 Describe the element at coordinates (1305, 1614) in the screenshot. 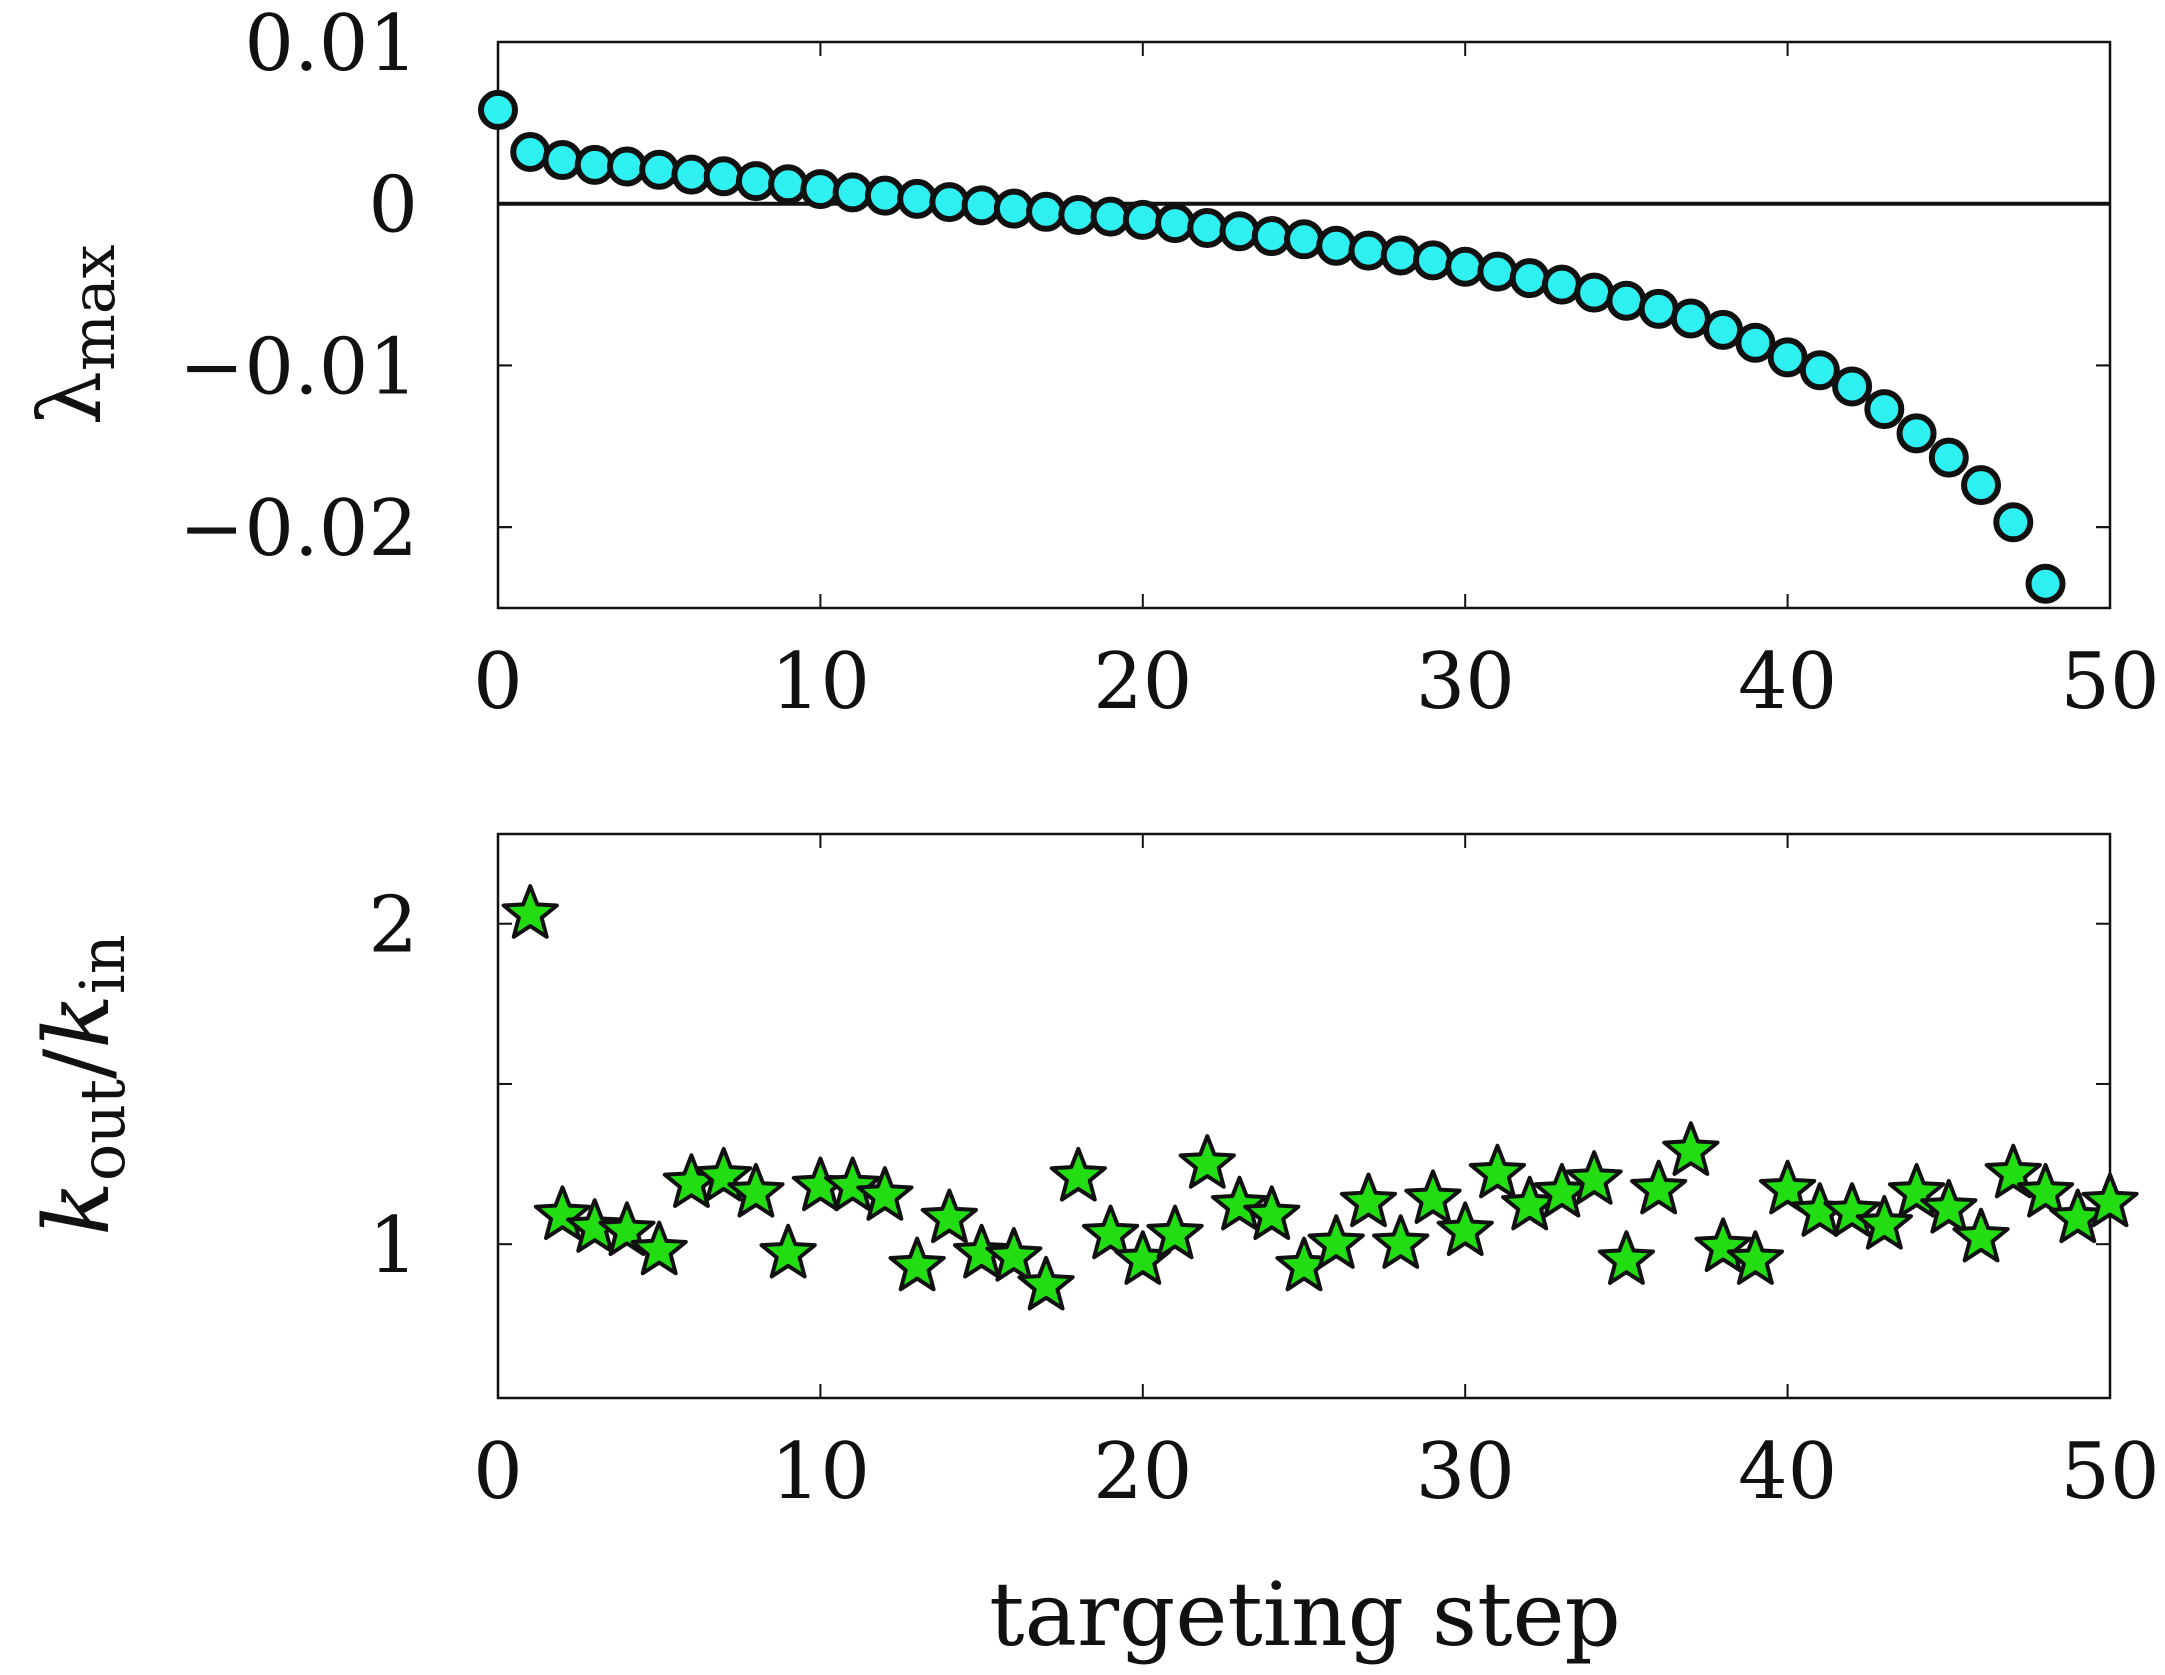

I see `bottom-xlabel: targeting step` at that location.